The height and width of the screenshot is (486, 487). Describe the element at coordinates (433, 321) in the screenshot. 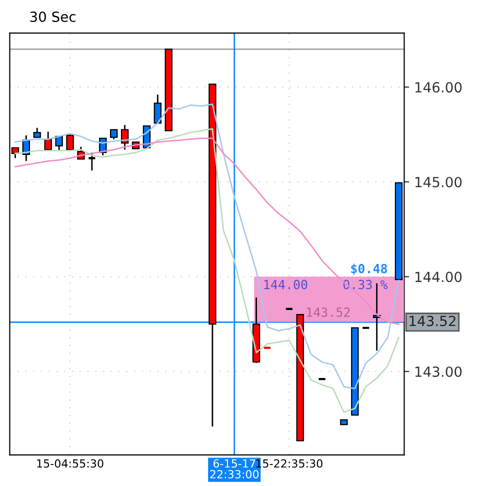

I see `text: 143.52` at that location.